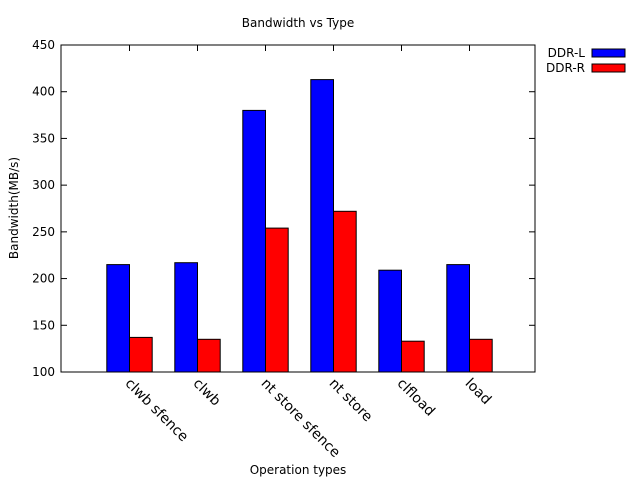  Describe the element at coordinates (608, 53) in the screenshot. I see `legend-swatch-ddr-l` at that location.